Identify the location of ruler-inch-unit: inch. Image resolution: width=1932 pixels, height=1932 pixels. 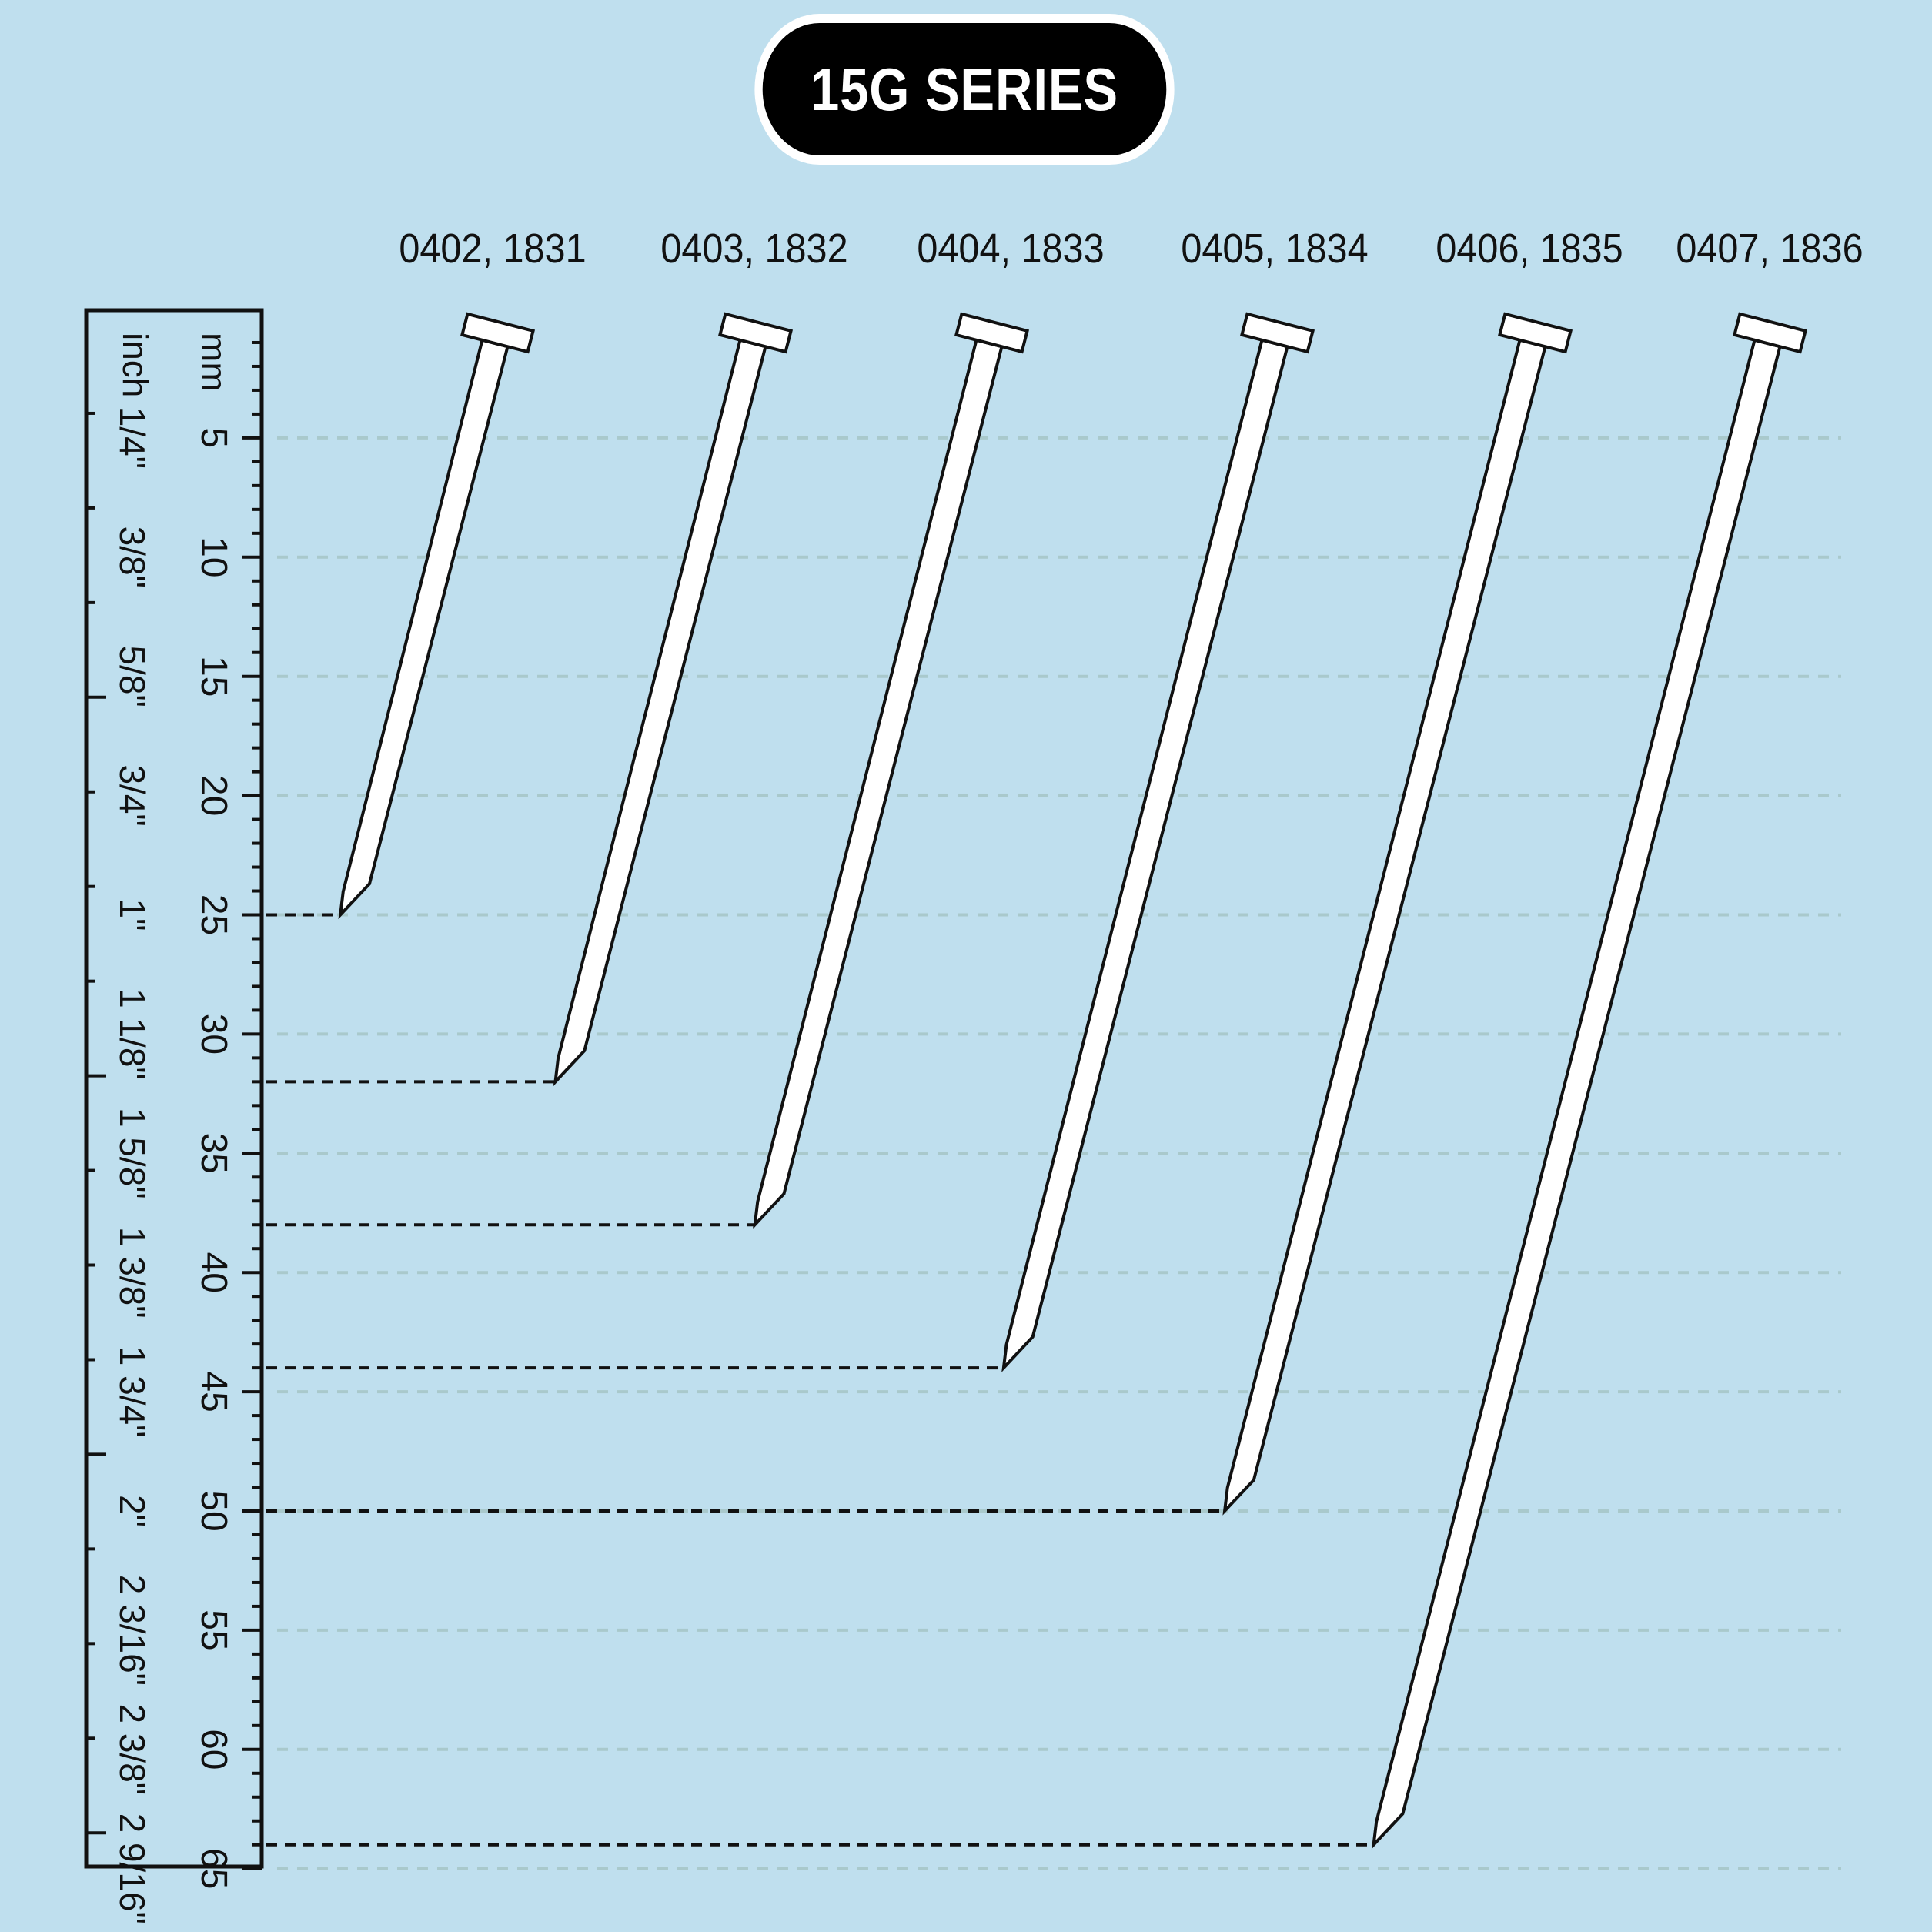
(135, 365).